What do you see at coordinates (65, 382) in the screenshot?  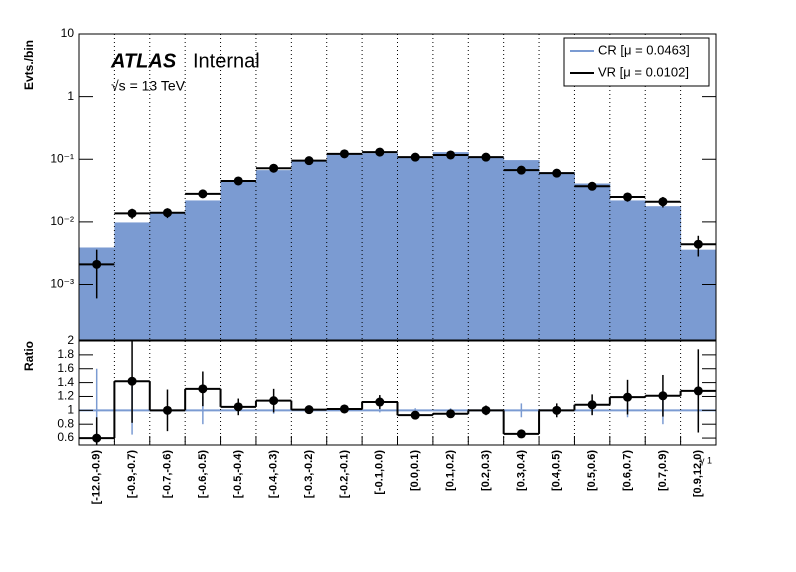 I see `y-tick-label: 1.4` at bounding box center [65, 382].